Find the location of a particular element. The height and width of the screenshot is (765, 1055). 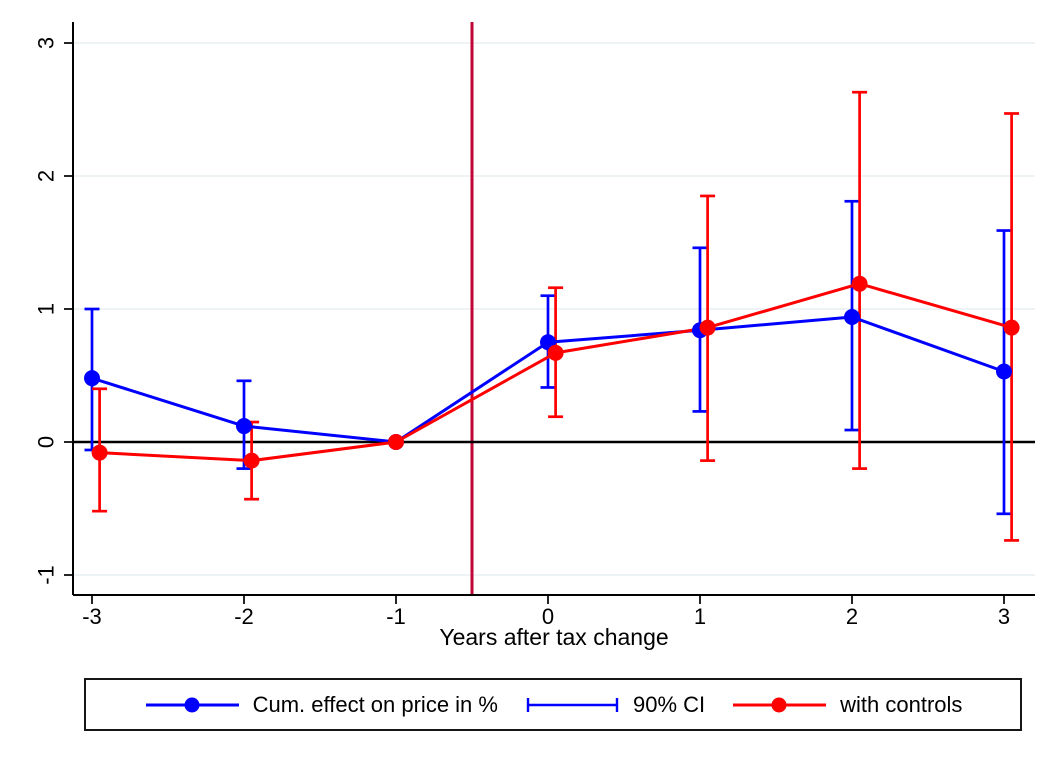

x-axis-title: Years after tax change is located at coordinates (553, 637).